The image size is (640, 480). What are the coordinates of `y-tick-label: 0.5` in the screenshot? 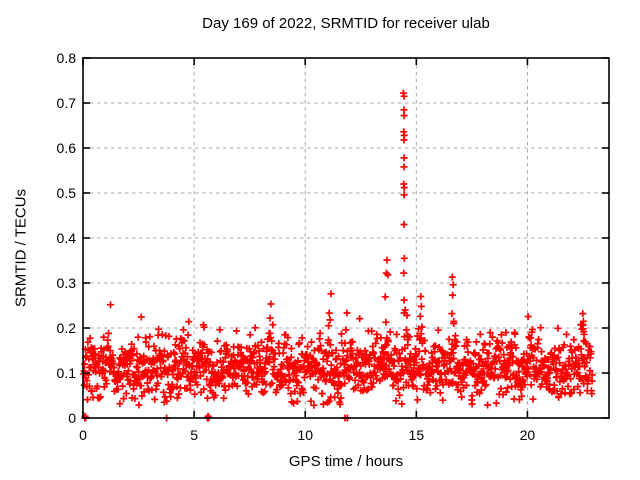 It's located at (67, 193).